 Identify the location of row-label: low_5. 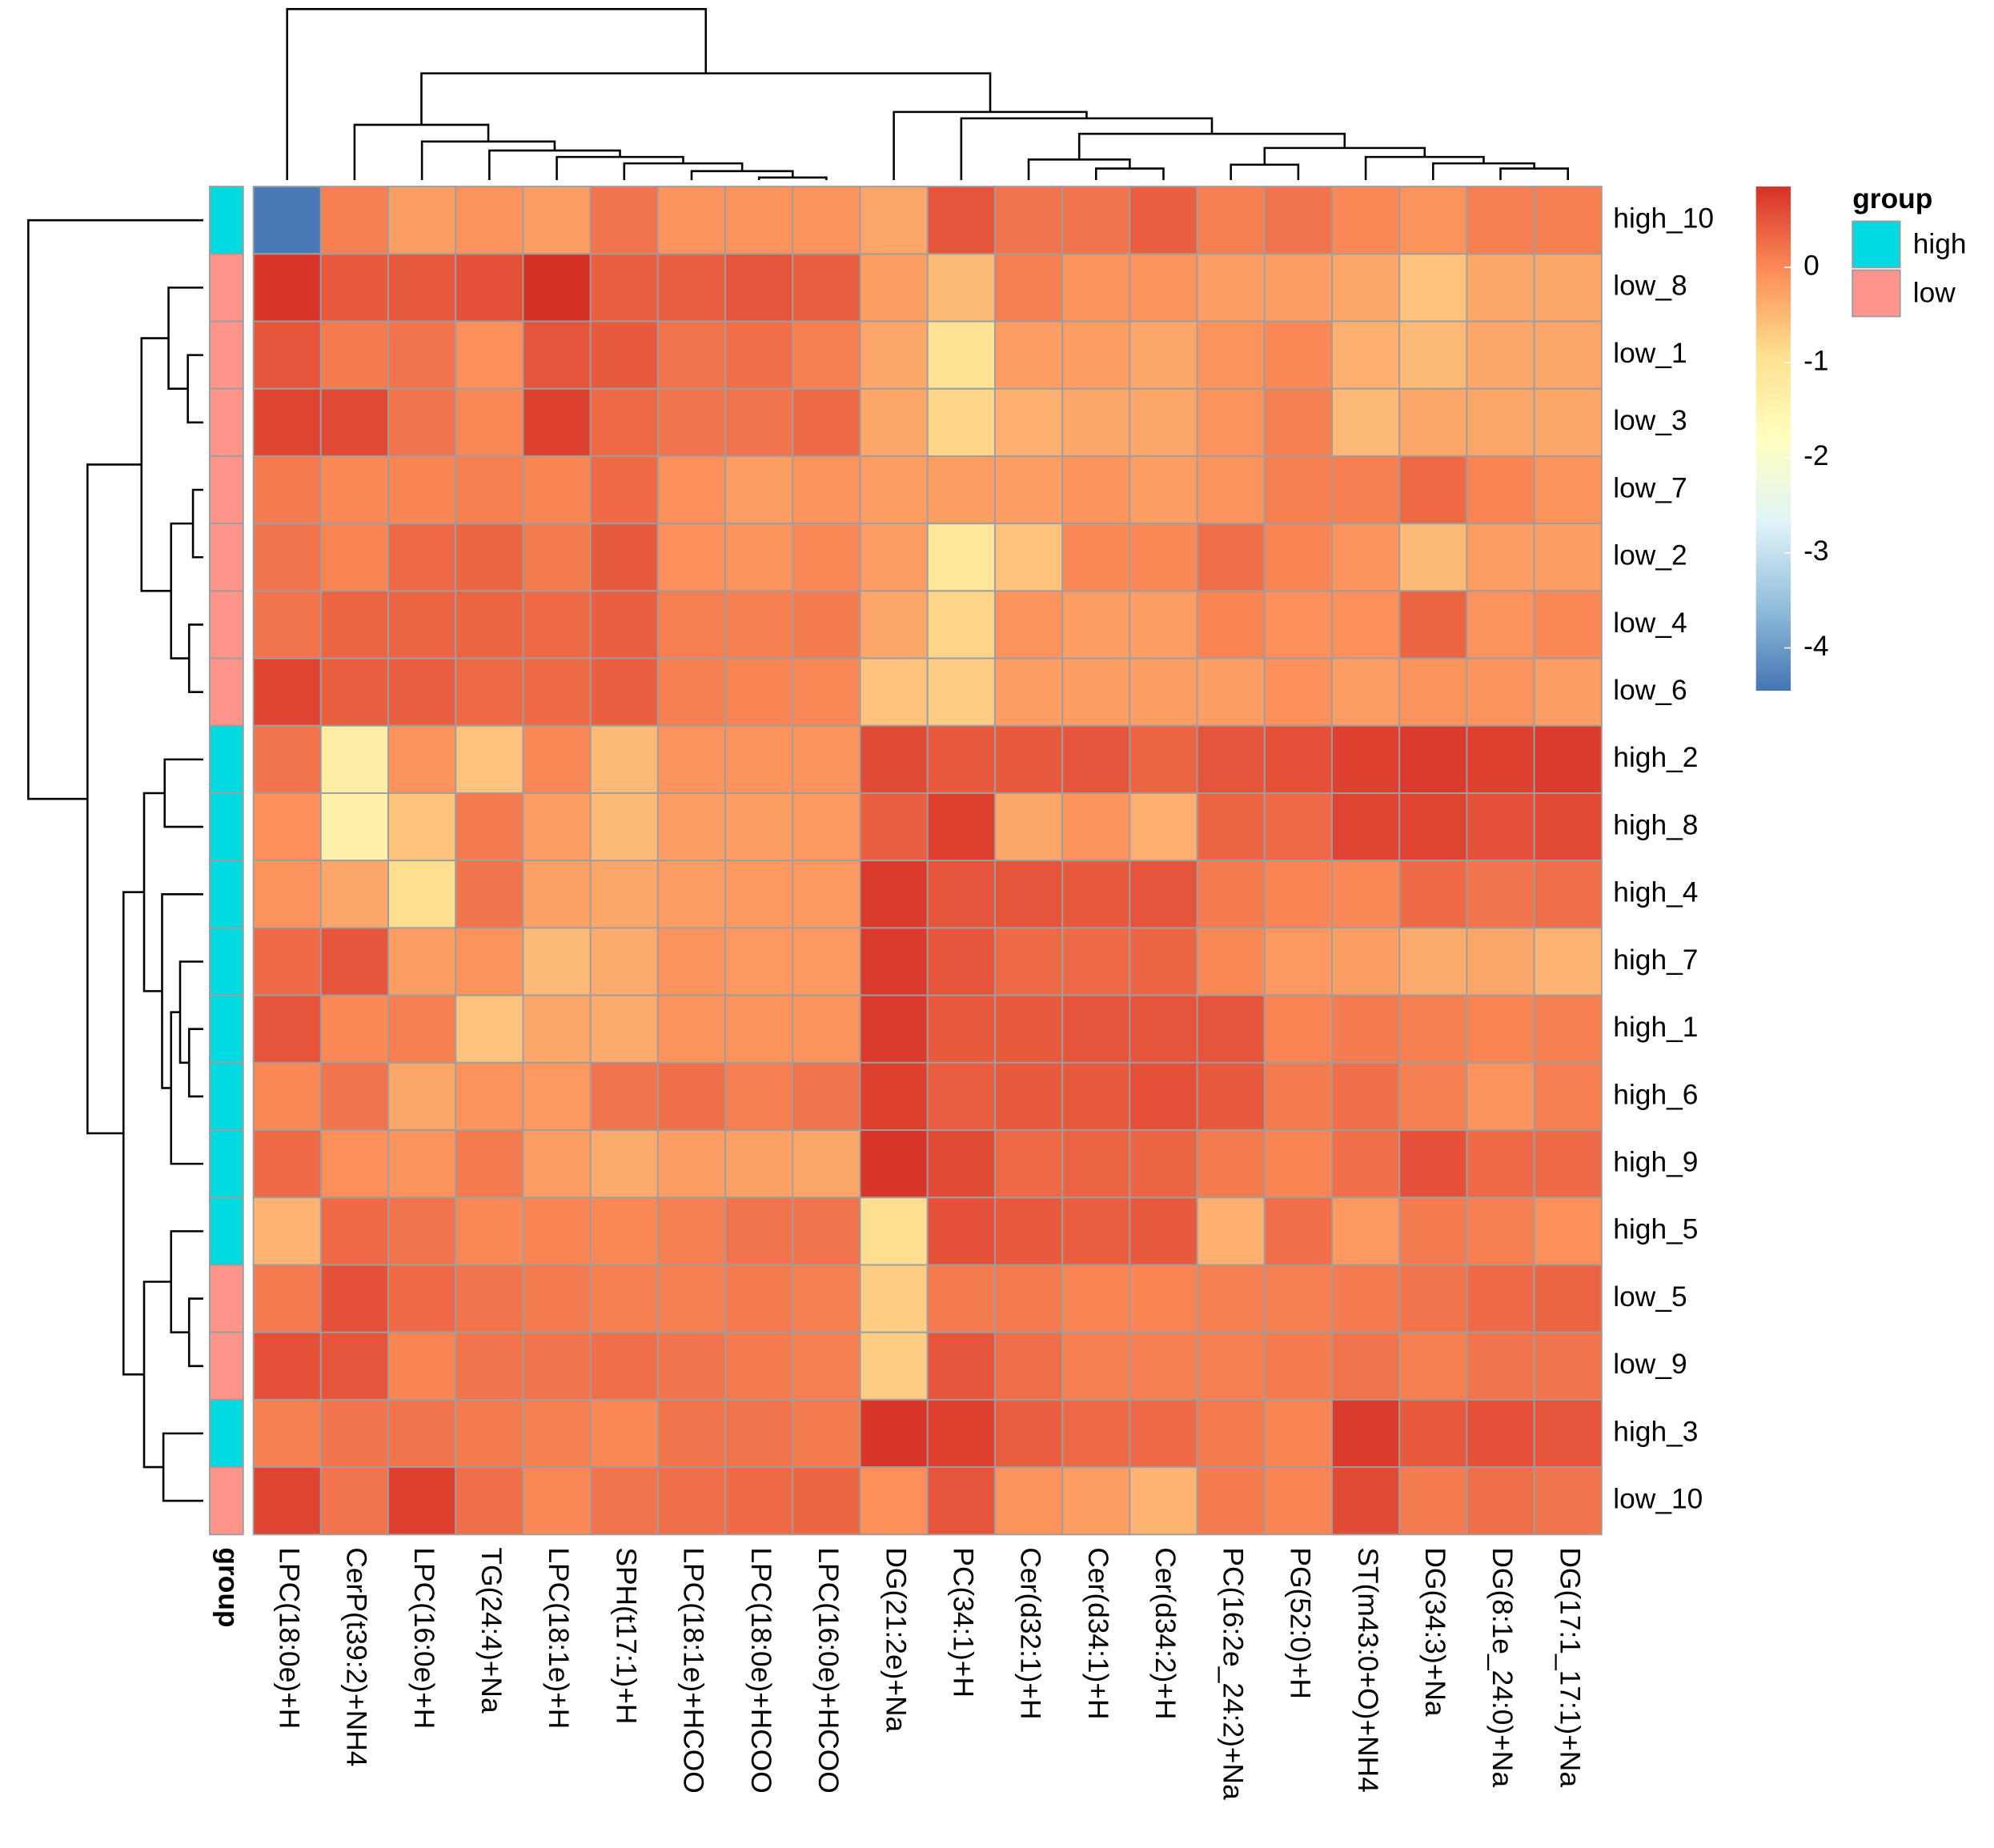
(1650, 1297).